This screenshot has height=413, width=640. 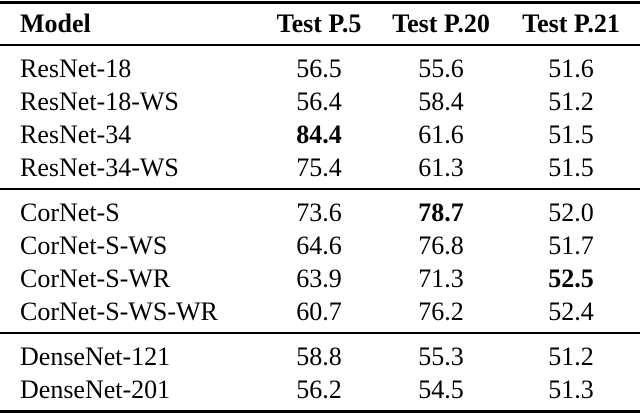 What do you see at coordinates (441, 68) in the screenshot?
I see `metric-value: 55.6` at bounding box center [441, 68].